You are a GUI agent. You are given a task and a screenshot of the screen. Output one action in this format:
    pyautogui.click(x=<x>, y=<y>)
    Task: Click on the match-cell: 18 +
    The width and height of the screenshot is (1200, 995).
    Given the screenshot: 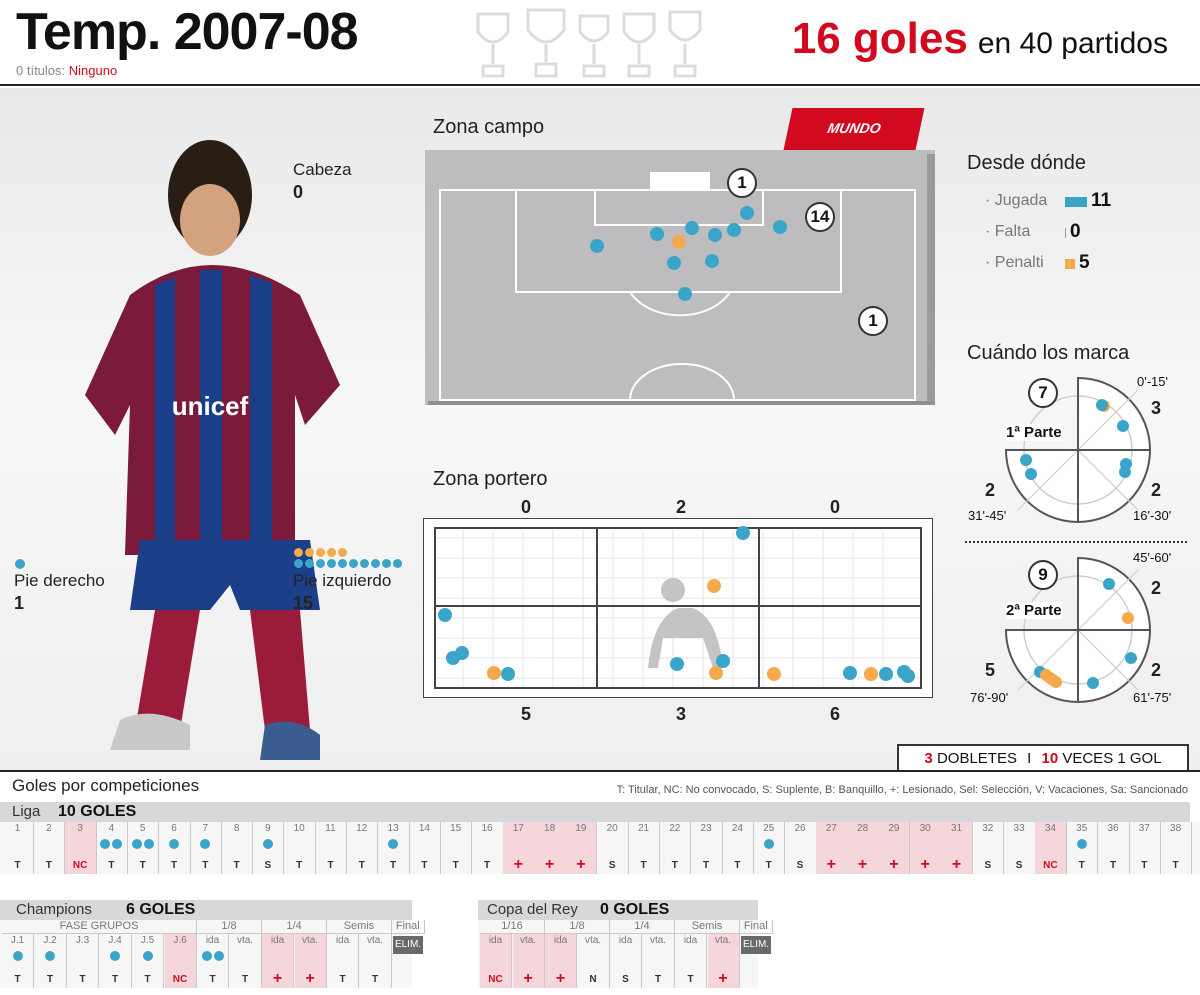 What is the action you would take?
    pyautogui.click(x=549, y=848)
    